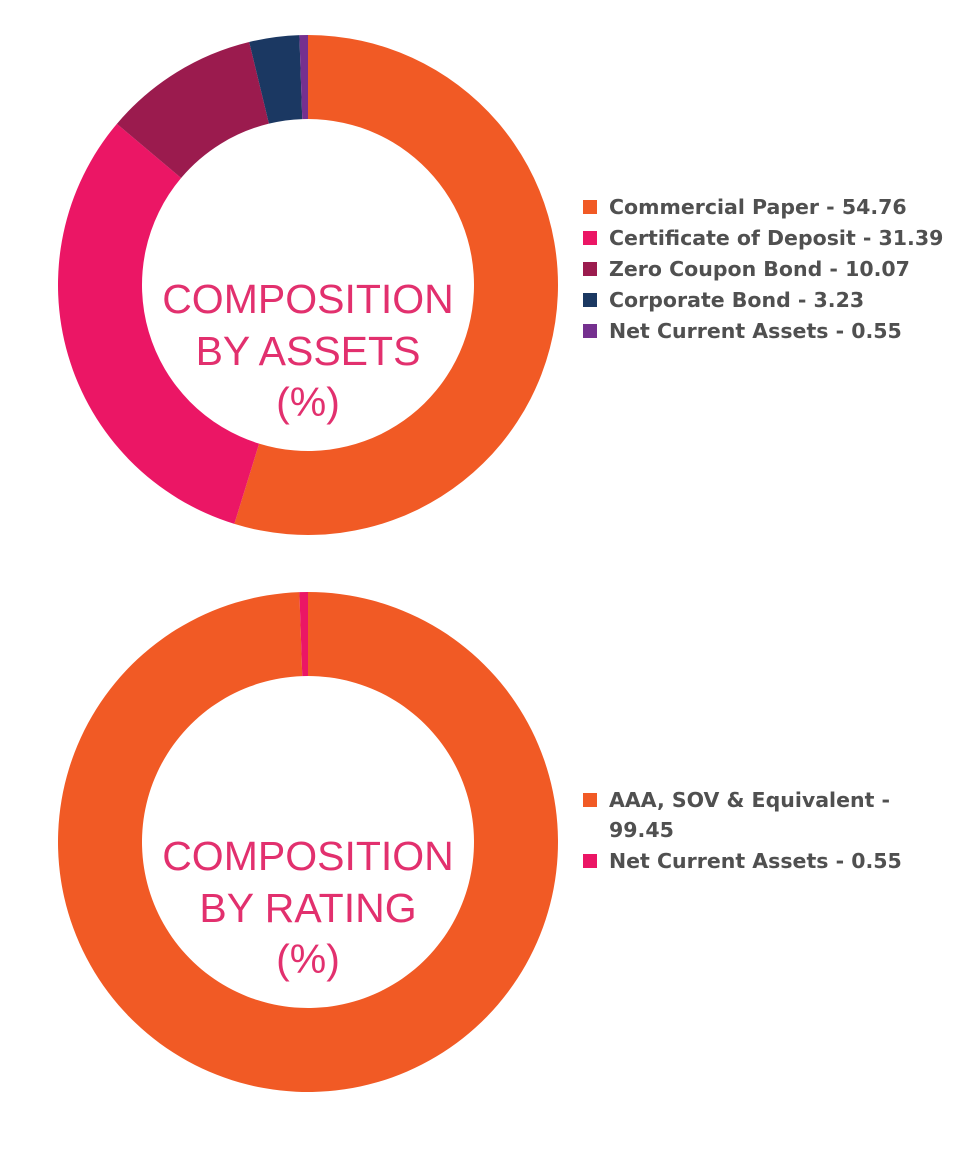  I want to click on slice-certificate-of-deposit, so click(158, 323).